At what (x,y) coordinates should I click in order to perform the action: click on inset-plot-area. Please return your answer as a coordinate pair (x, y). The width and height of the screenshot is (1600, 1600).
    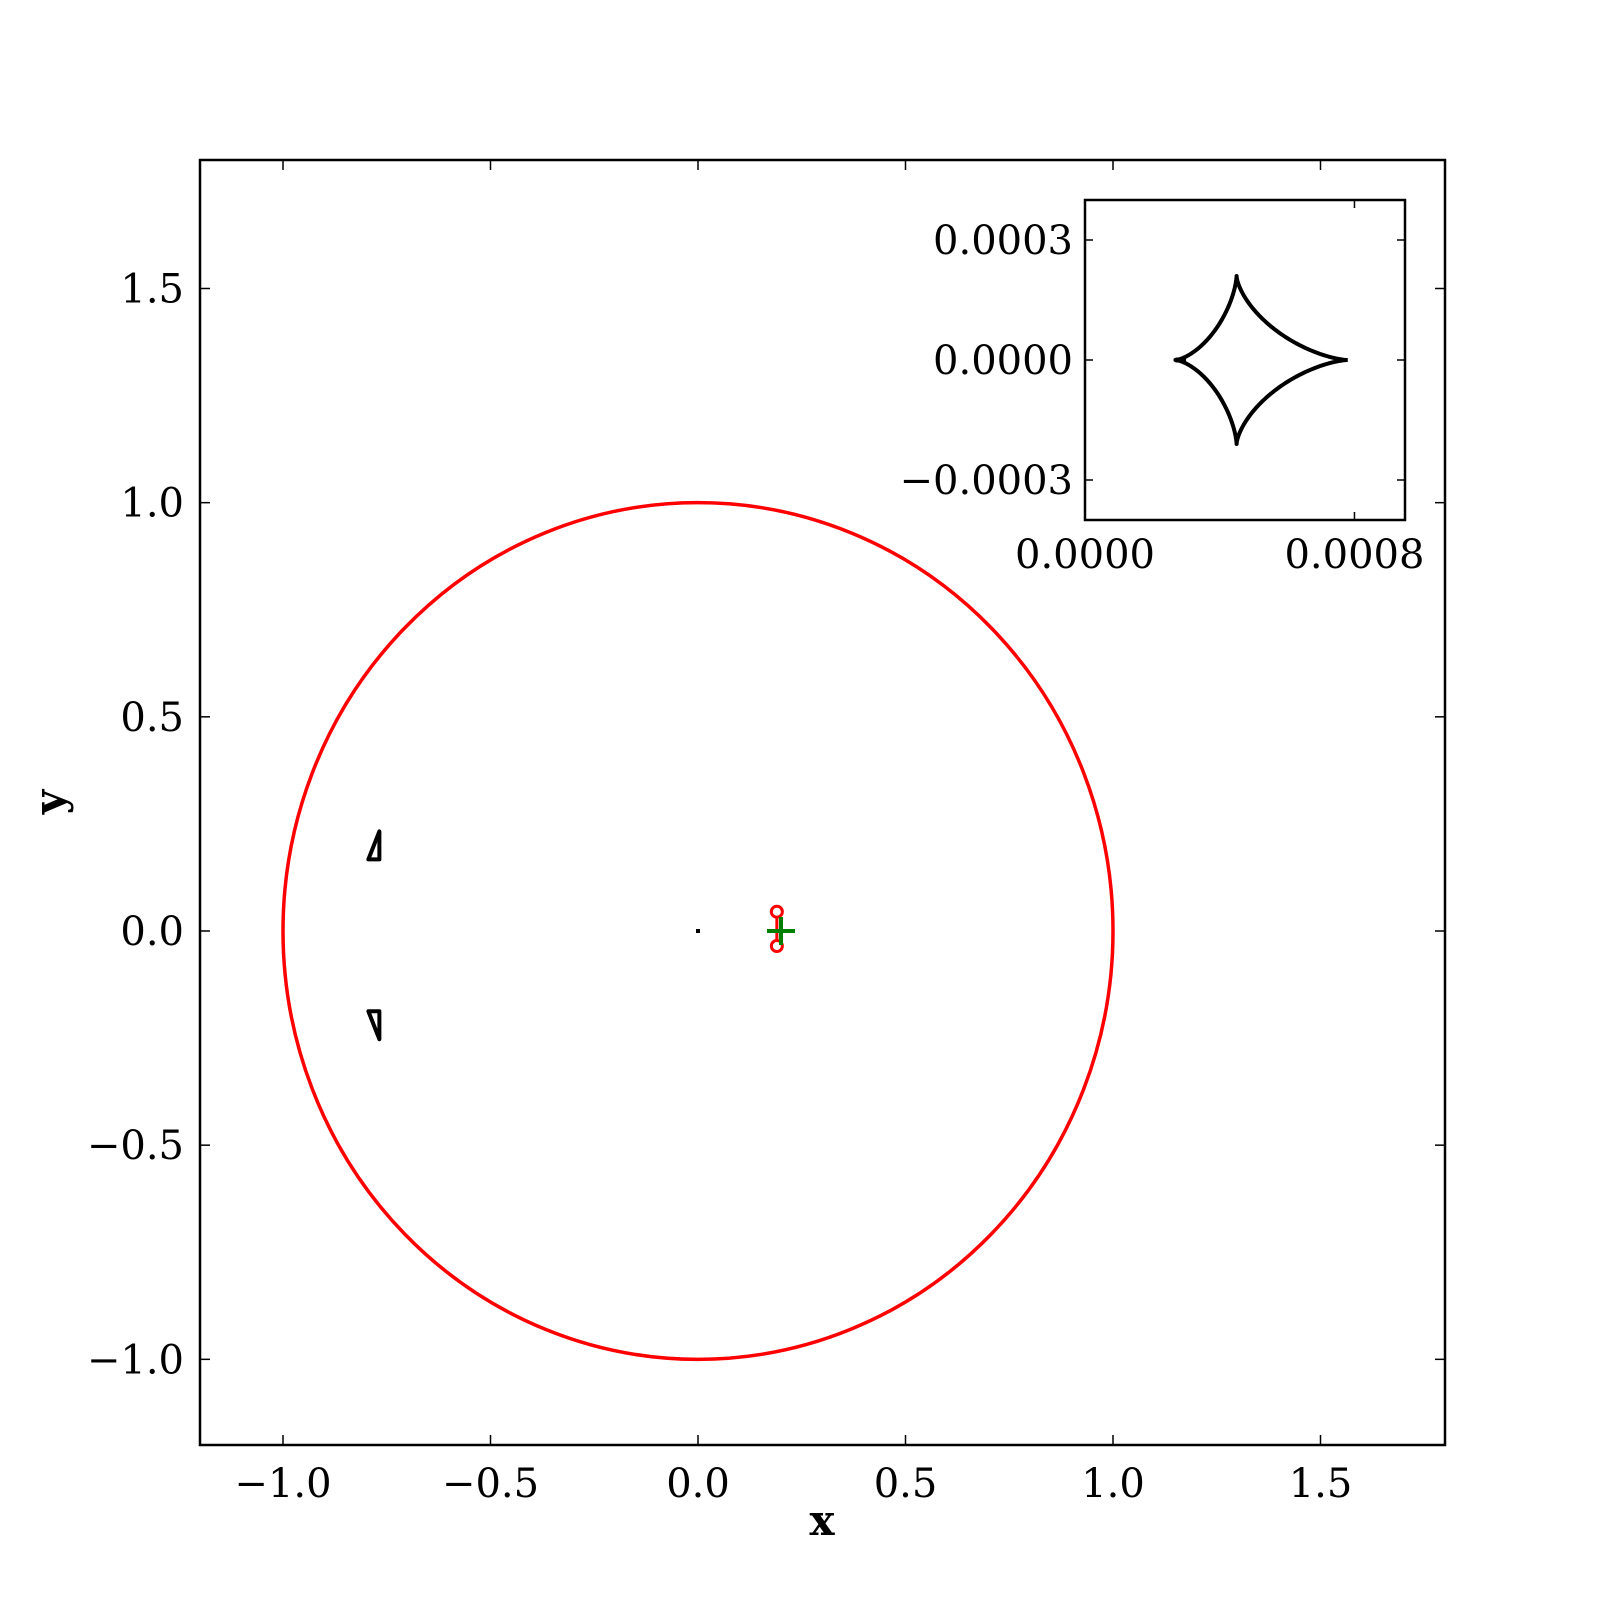
    Looking at the image, I should click on (1261, 360).